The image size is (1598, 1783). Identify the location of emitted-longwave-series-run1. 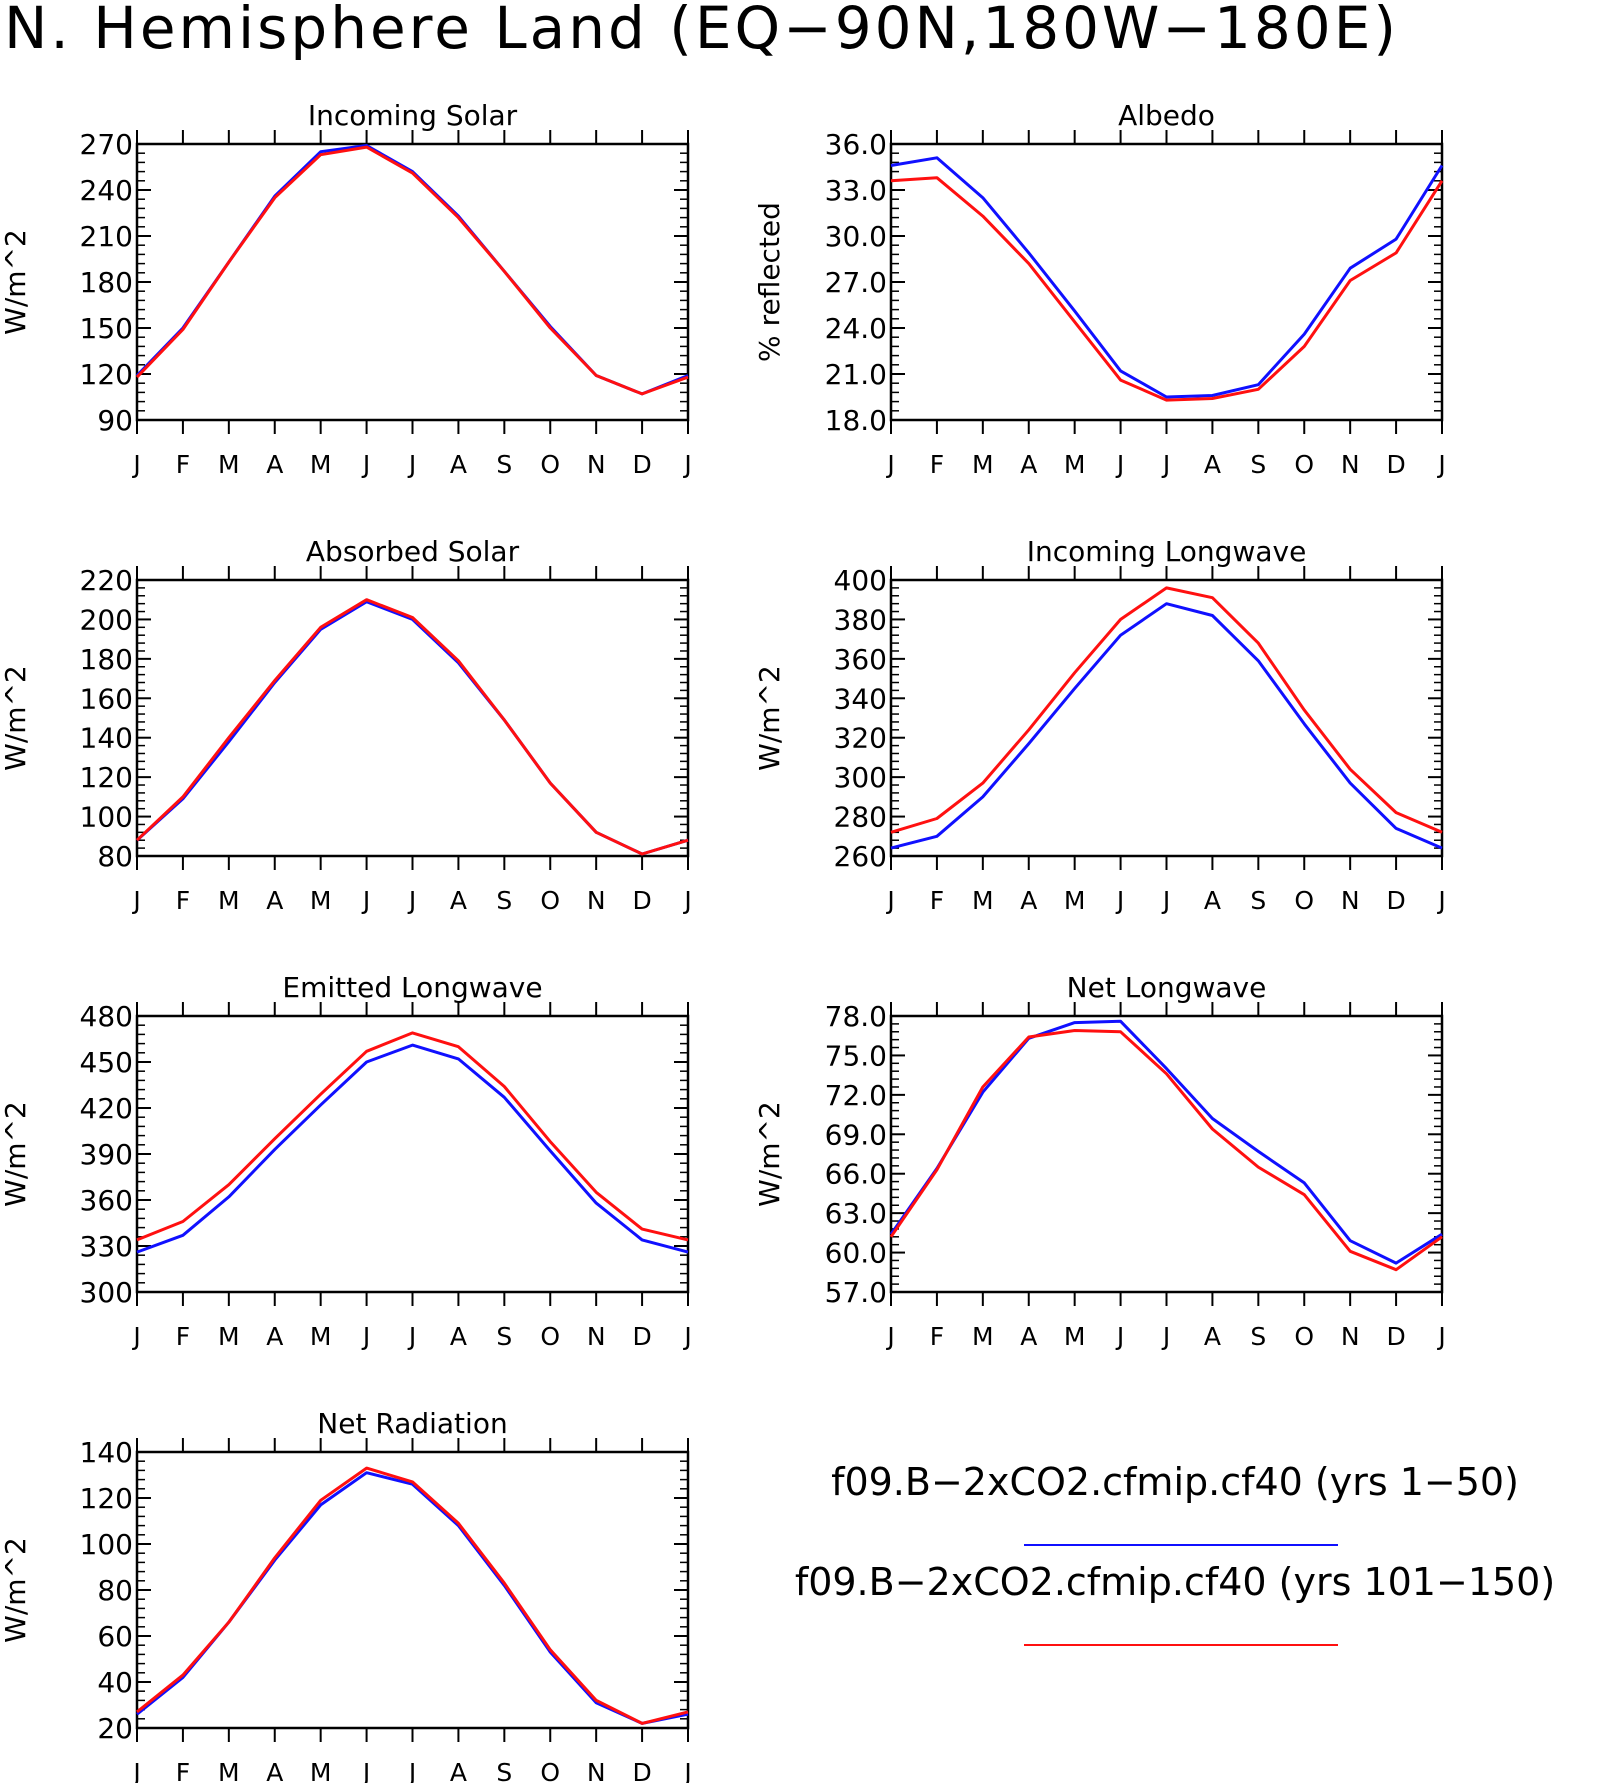
(412, 1148).